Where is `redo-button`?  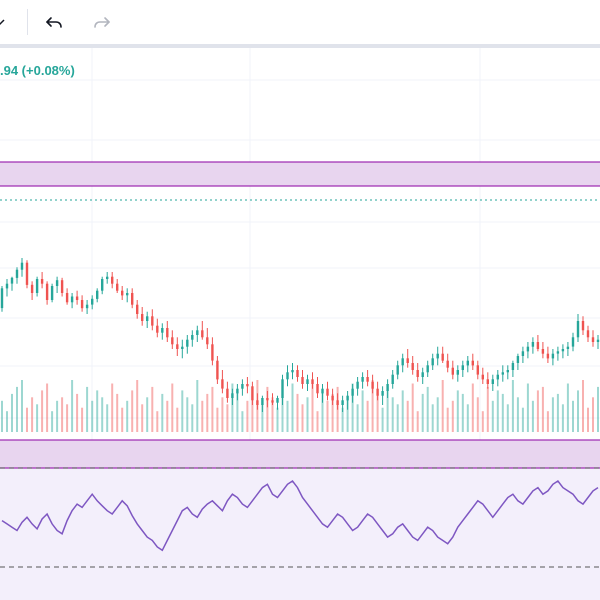 redo-button is located at coordinates (102, 22).